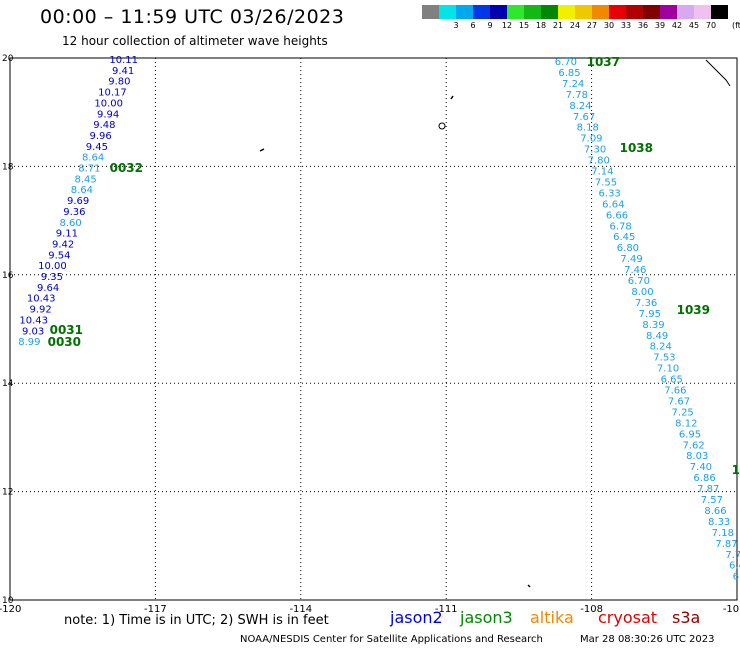 This screenshot has height=650, width=740. I want to click on wave-height-reading: 9.64, so click(48, 288).